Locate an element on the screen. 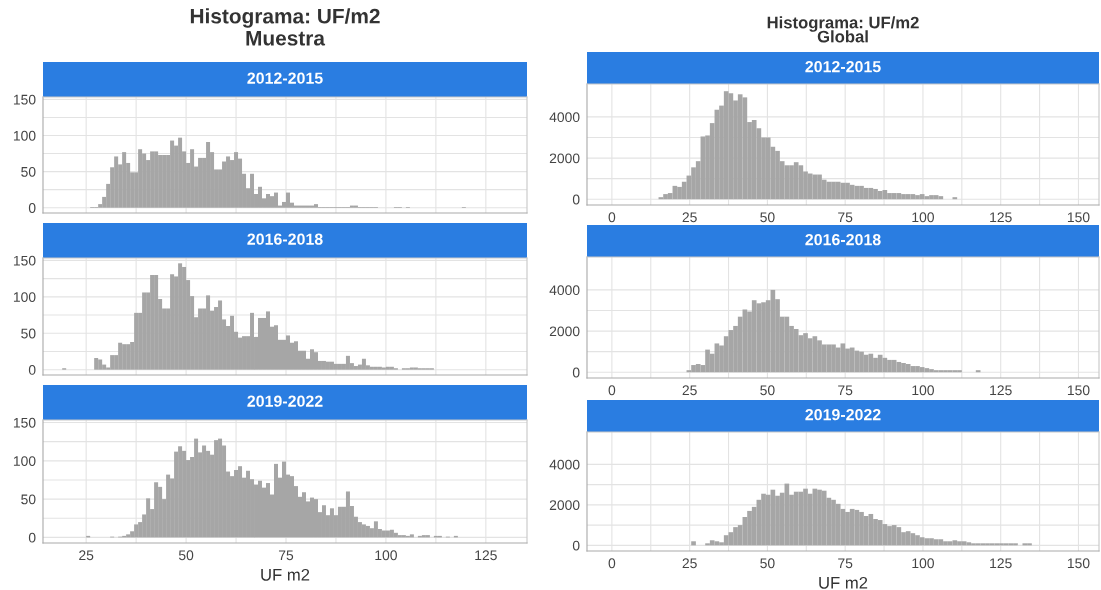  text: Muestra is located at coordinates (286, 38).